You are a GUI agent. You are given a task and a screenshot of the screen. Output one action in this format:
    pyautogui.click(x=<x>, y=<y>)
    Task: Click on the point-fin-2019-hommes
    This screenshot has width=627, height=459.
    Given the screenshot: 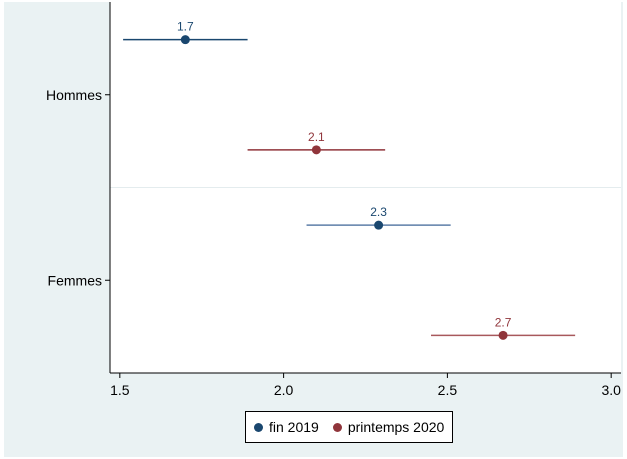 What is the action you would take?
    pyautogui.click(x=185, y=40)
    